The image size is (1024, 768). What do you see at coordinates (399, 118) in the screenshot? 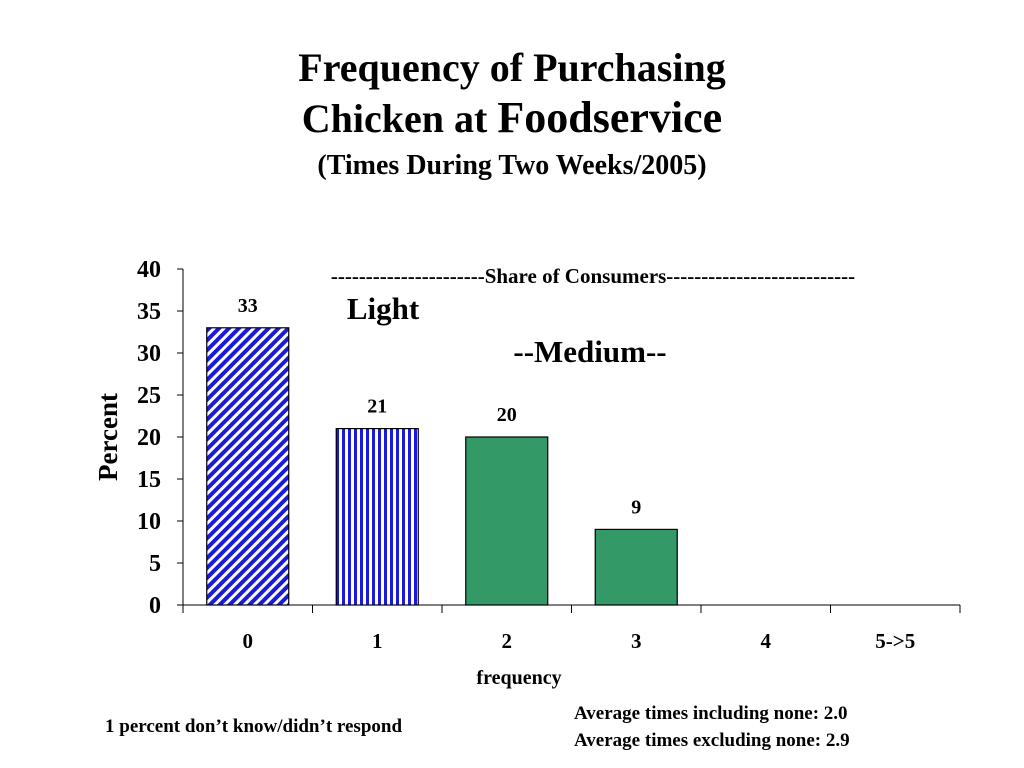
I see `title-line-2a: Chicken at` at bounding box center [399, 118].